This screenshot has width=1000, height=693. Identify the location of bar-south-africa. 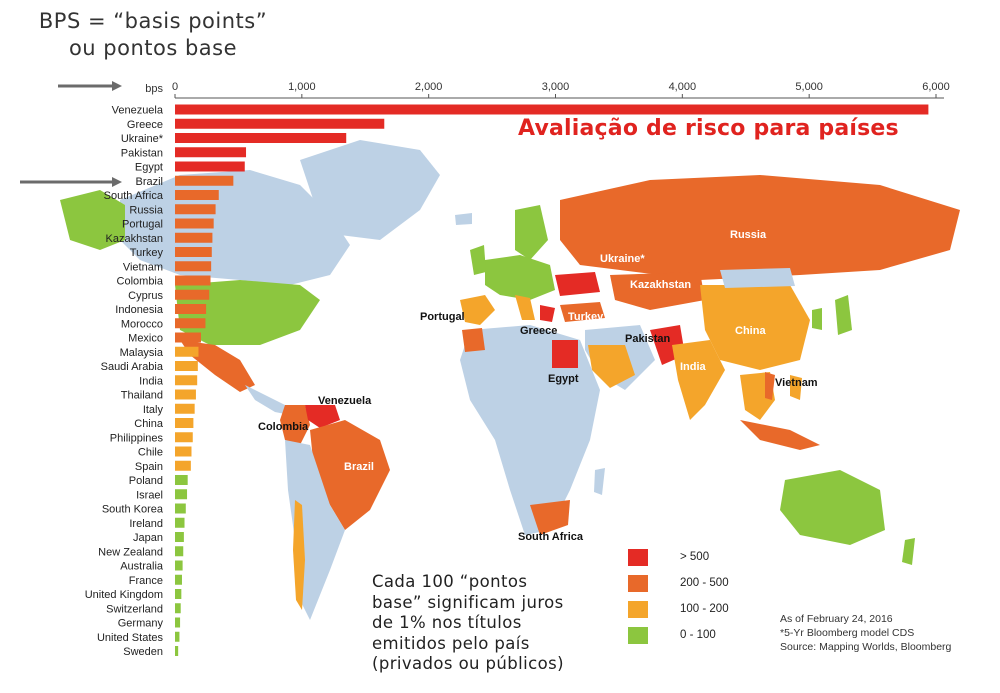
(197, 195).